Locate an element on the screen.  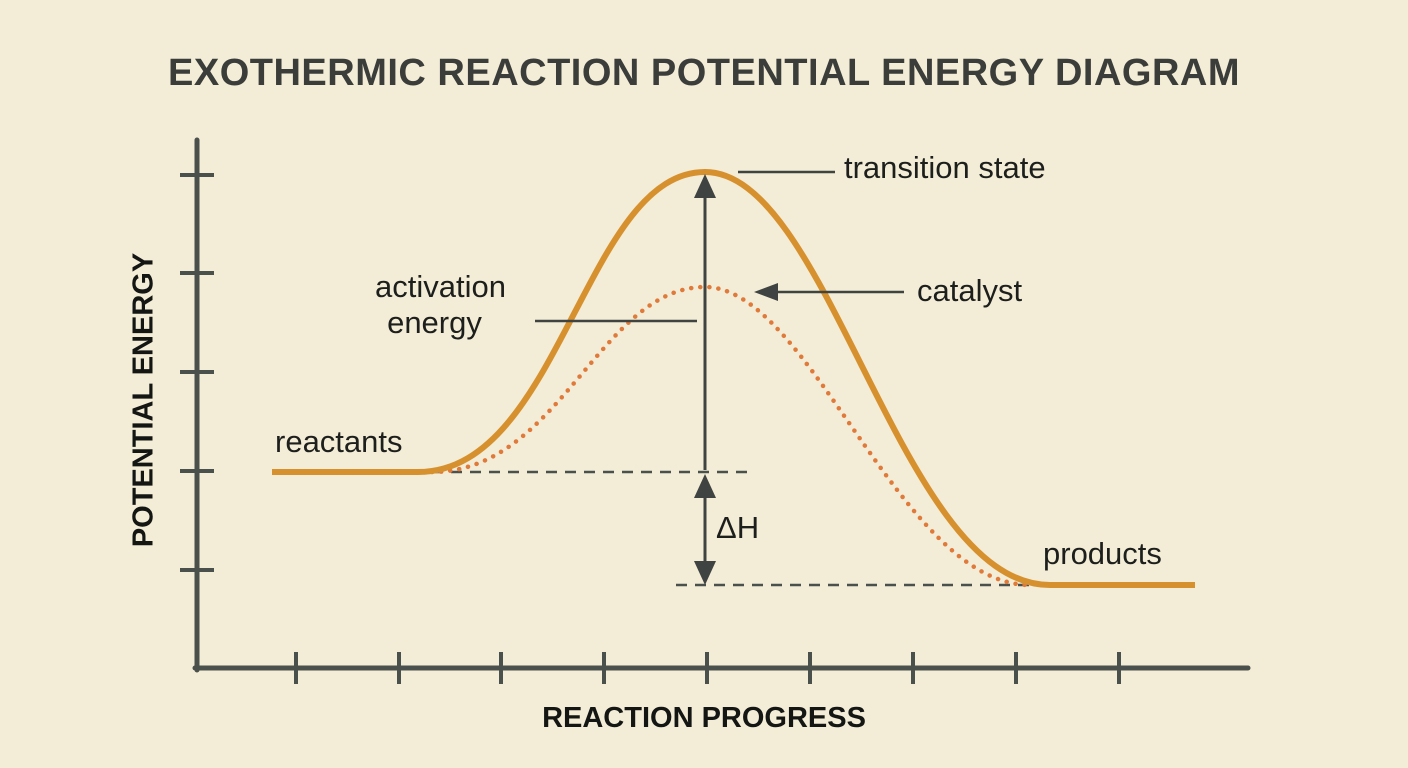
delta-h-label: ΔH is located at coordinates (738, 527).